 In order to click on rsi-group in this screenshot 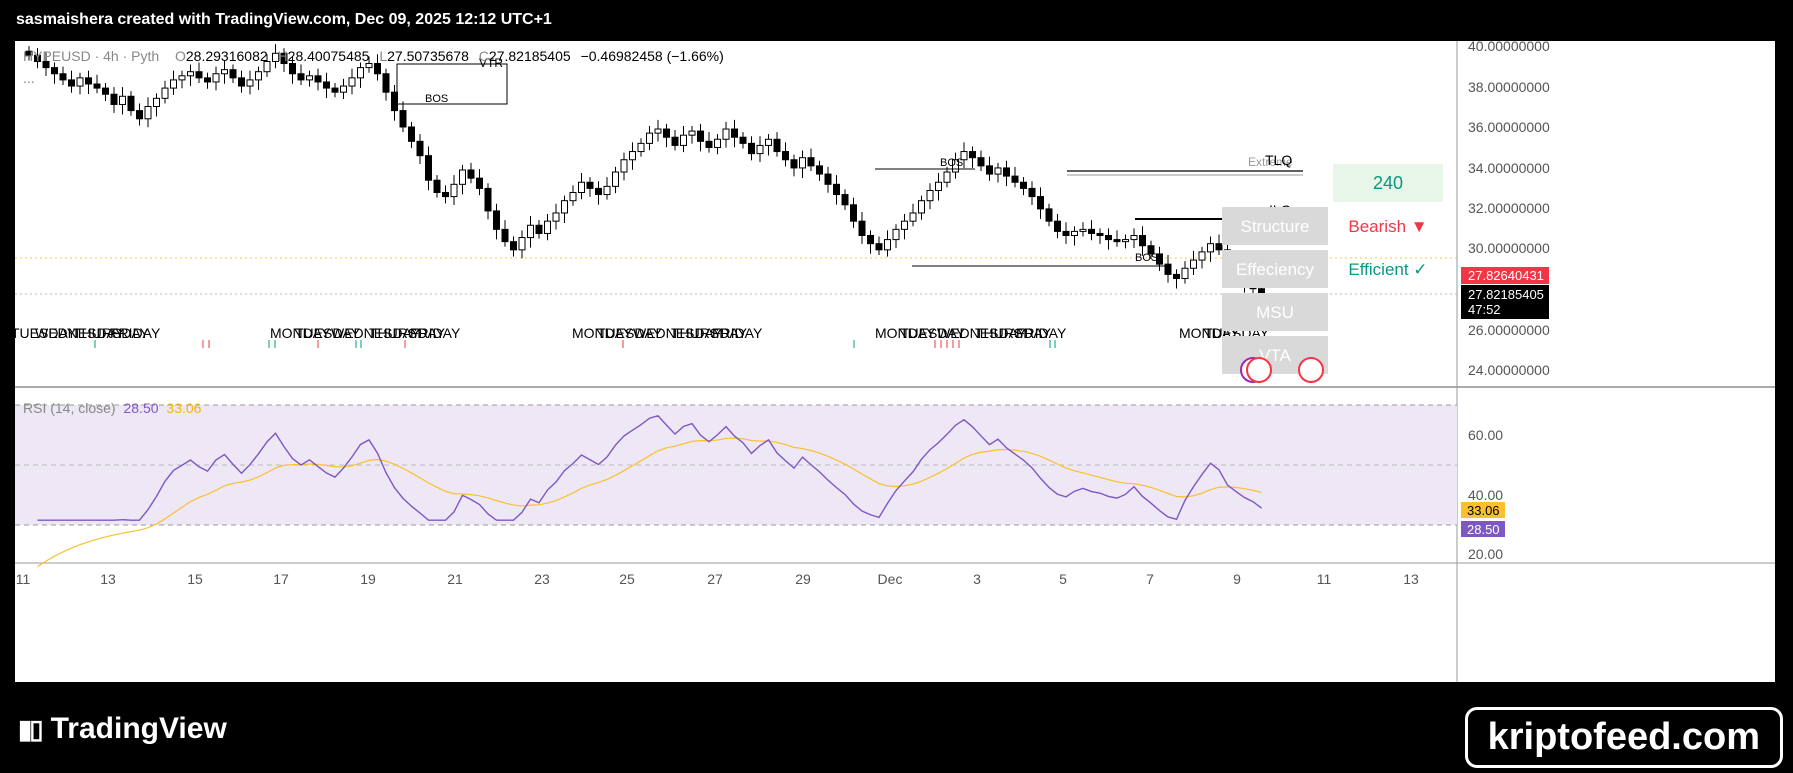, I will do `click(649, 491)`.